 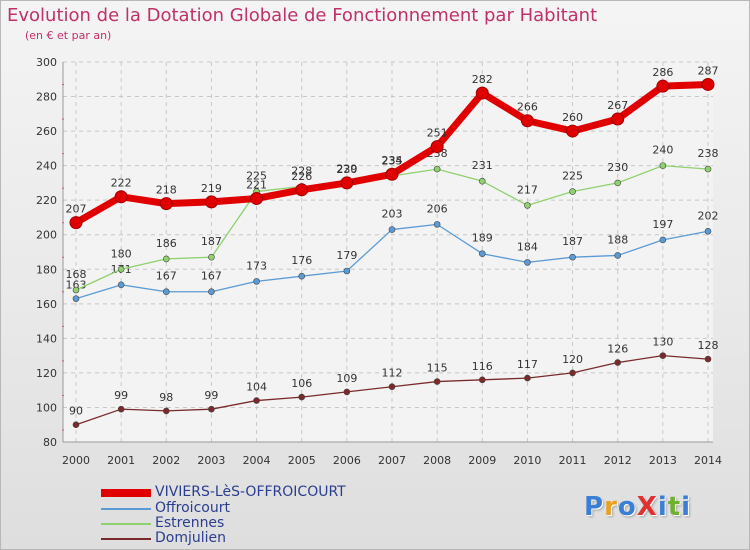 I want to click on data-label: 184, so click(x=527, y=246).